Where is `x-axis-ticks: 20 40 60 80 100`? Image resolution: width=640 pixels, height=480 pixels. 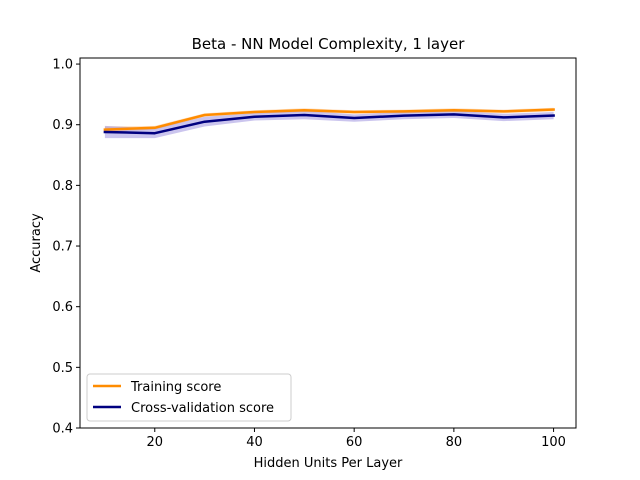
x-axis-ticks: 20 40 60 80 100 is located at coordinates (356, 439).